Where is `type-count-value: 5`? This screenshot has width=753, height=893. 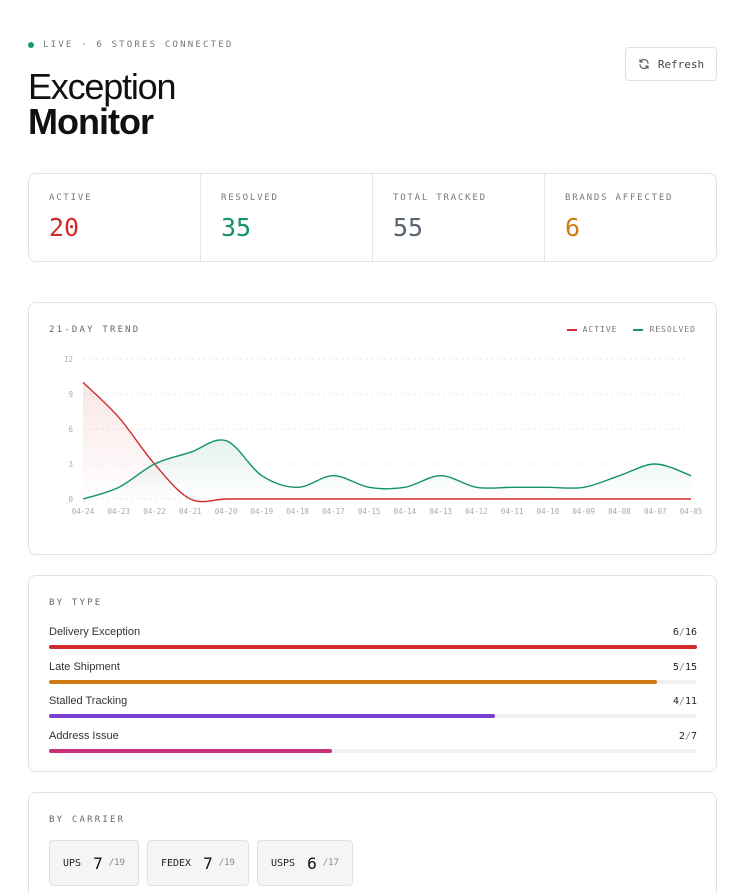
type-count-value: 5 is located at coordinates (675, 667).